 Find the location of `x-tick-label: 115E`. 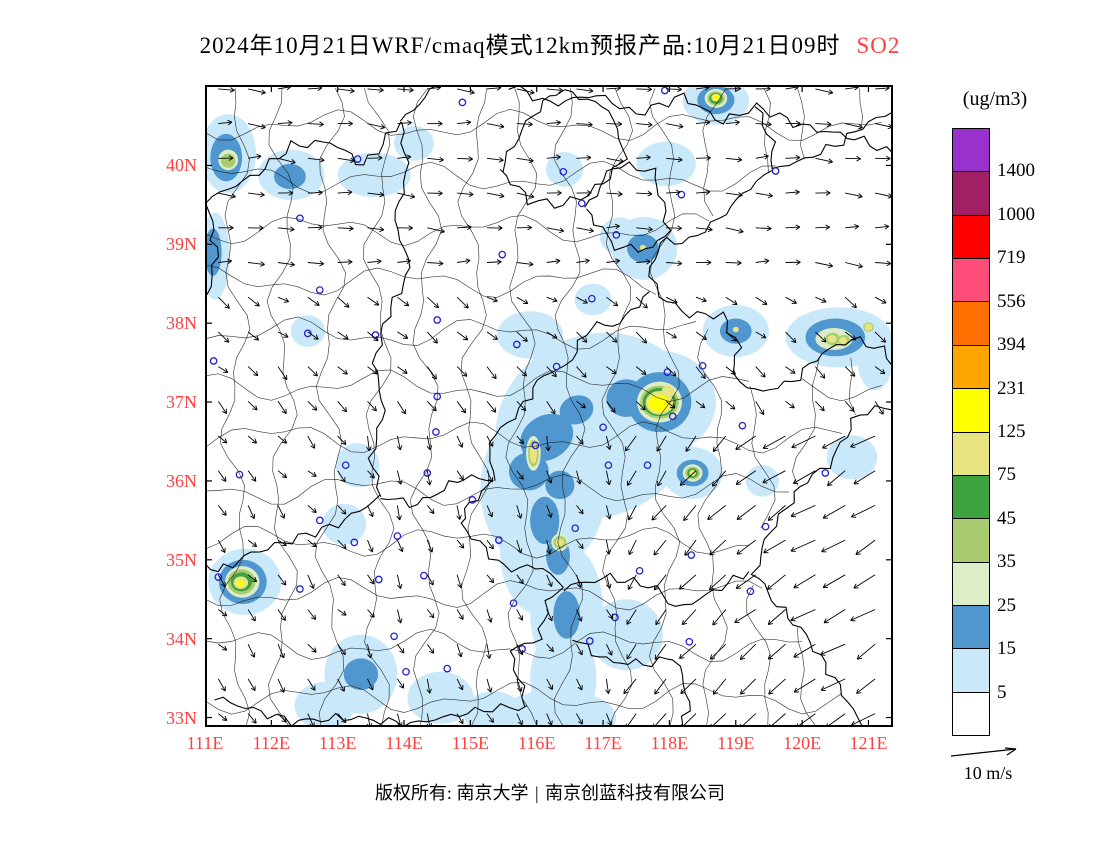

x-tick-label: 115E is located at coordinates (470, 743).